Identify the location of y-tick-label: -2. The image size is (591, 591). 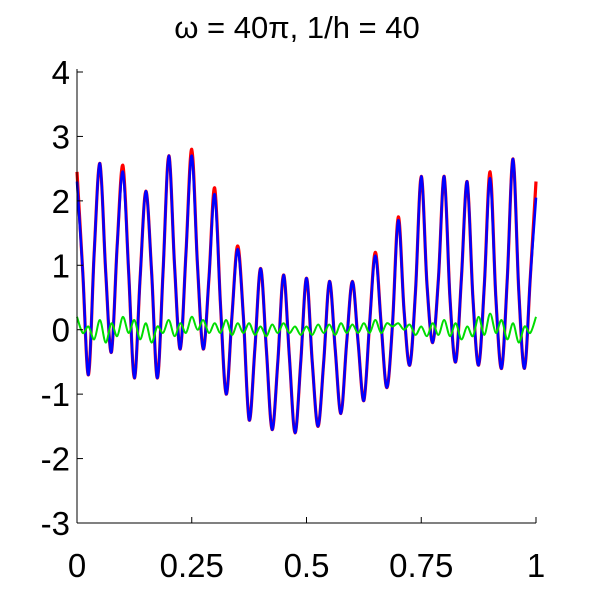
(55, 459).